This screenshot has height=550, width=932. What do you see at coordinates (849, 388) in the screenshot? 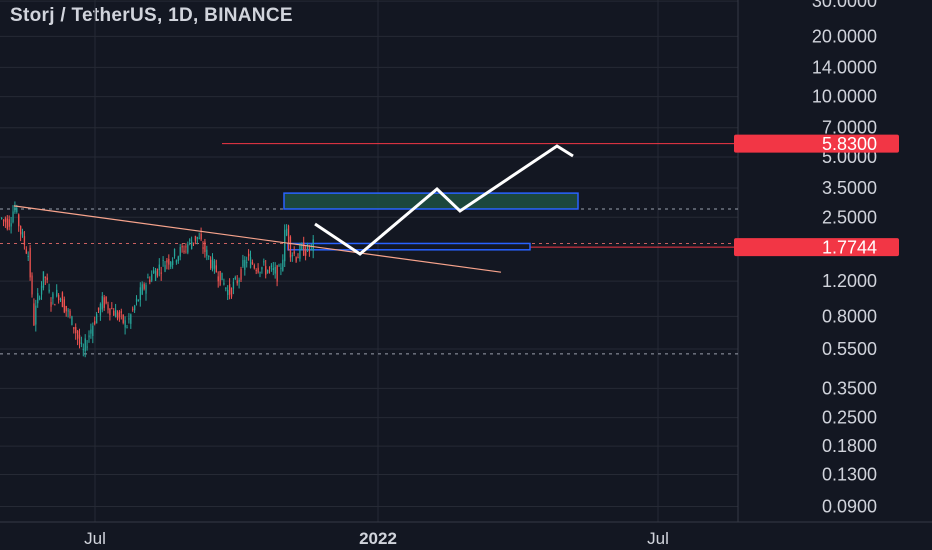
I see `y-tick-label: 0.3500` at bounding box center [849, 388].